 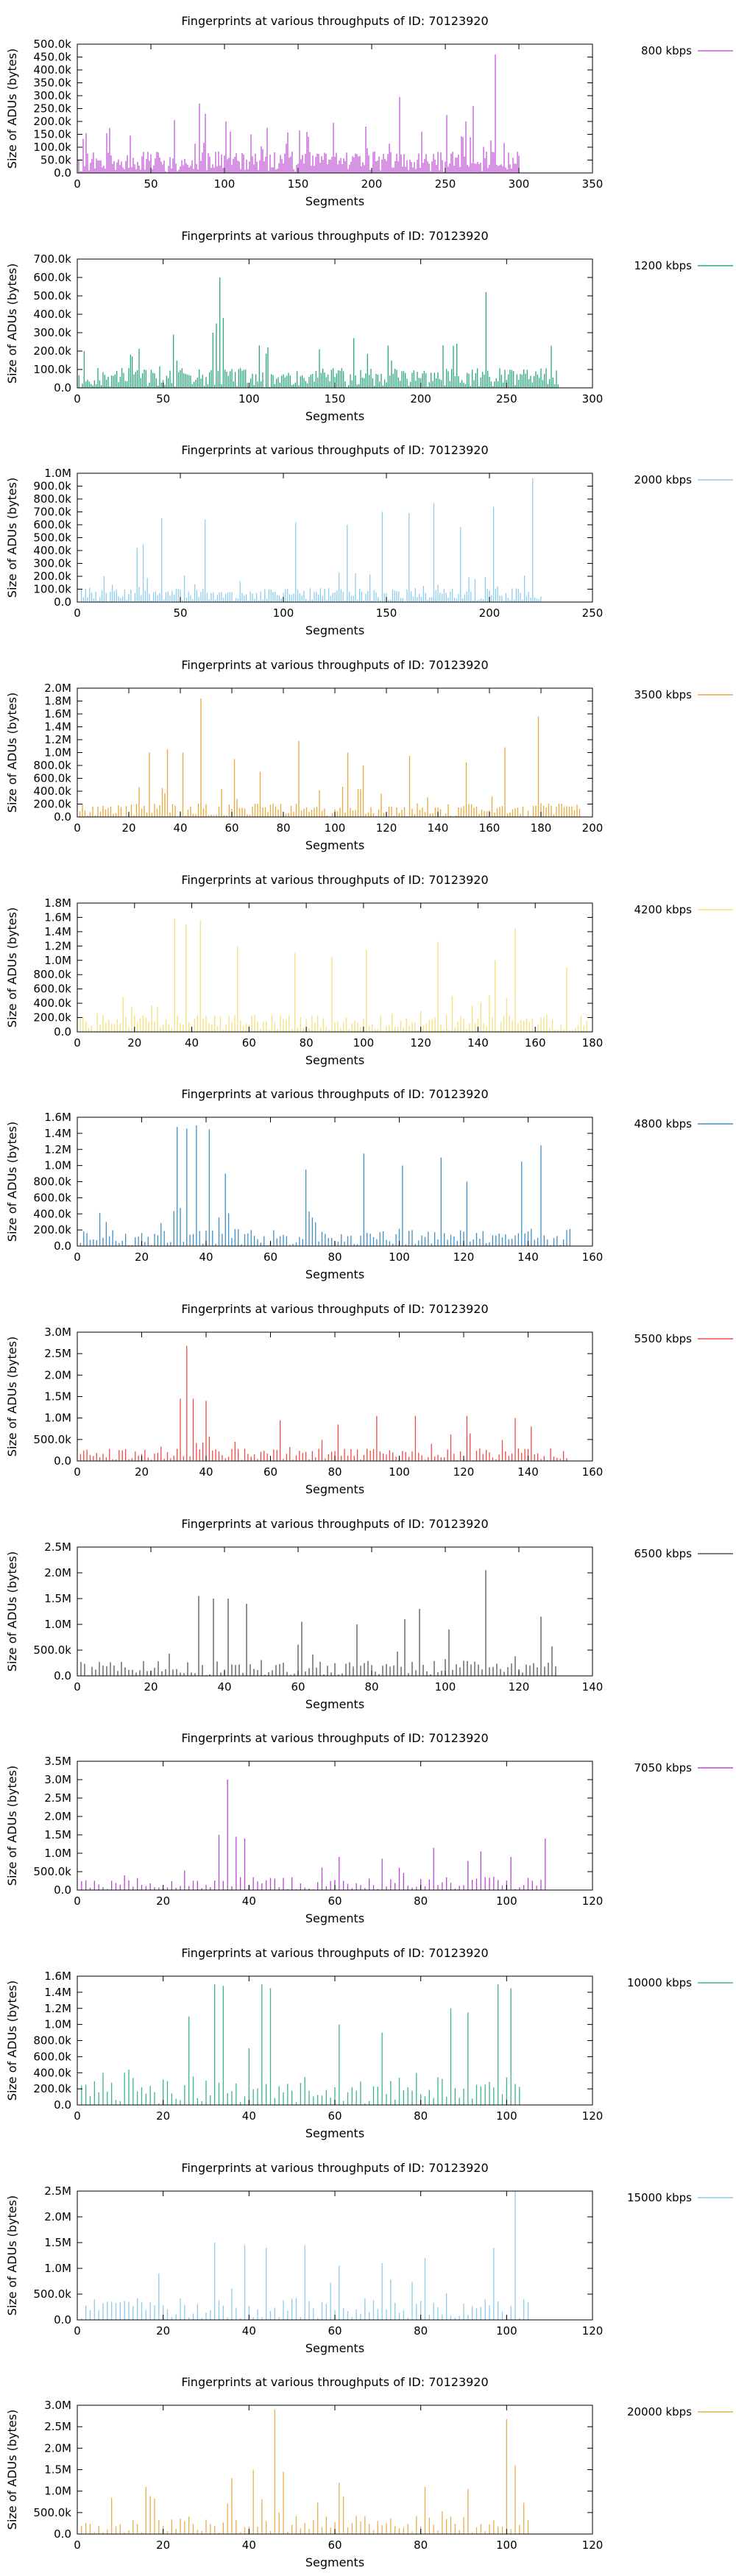 I want to click on y-tick-label: 150.0k, so click(x=52, y=134).